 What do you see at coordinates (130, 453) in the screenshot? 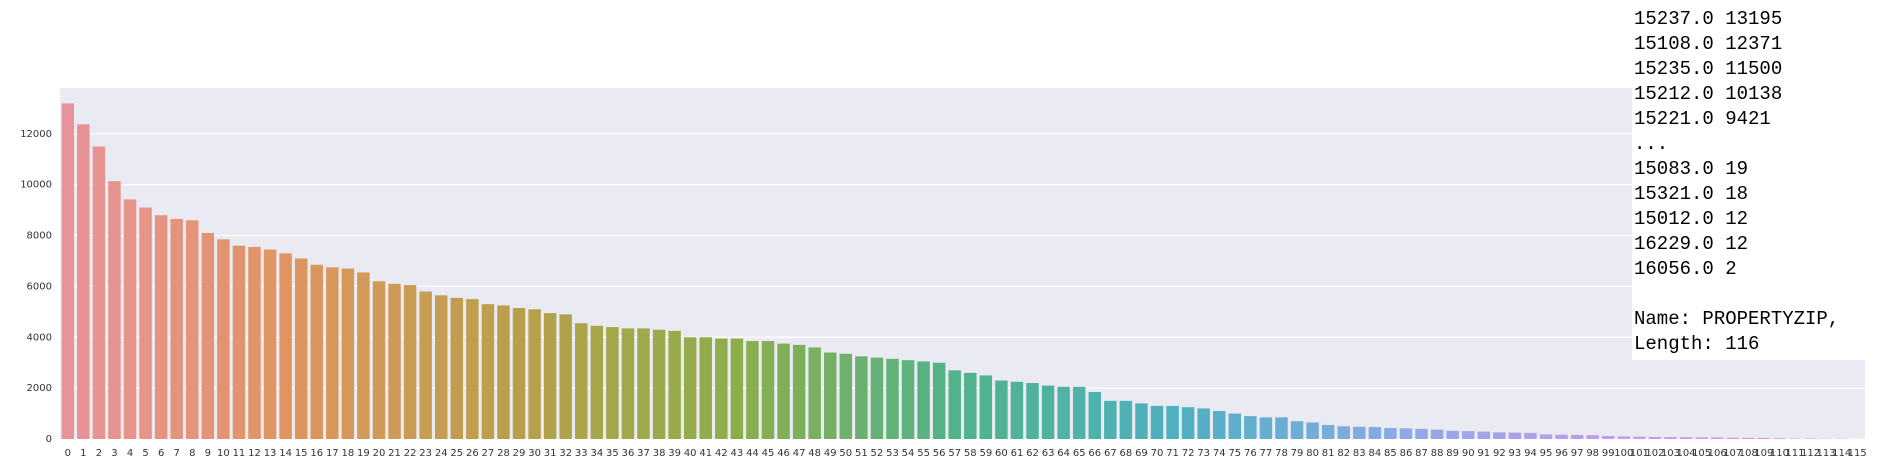
I see `x-tick-label: 4` at bounding box center [130, 453].